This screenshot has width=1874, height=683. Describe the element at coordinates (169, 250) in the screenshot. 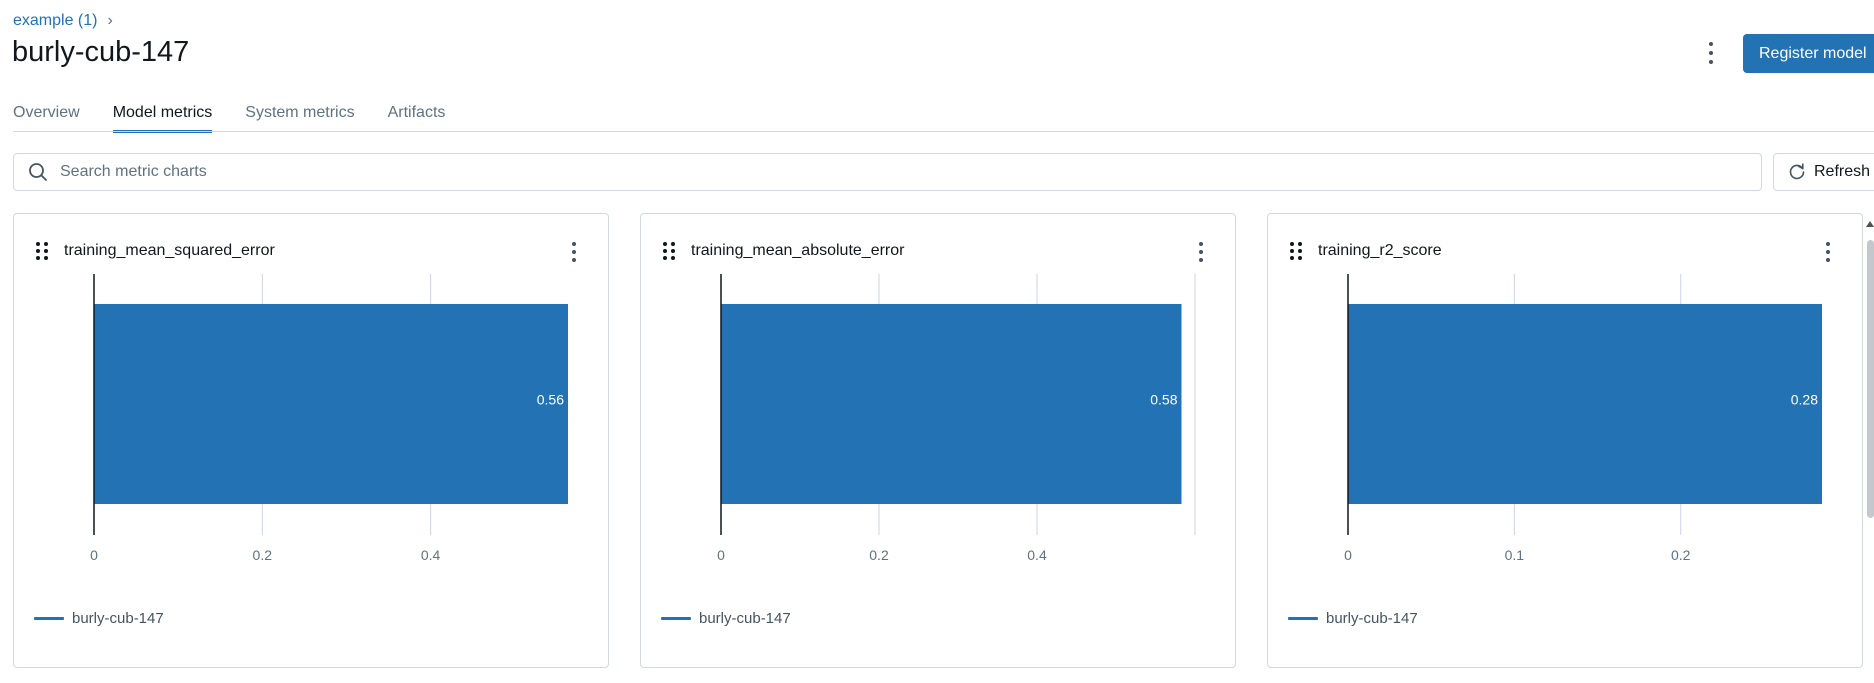

I see `chart-title: training_mean_squared_error` at that location.